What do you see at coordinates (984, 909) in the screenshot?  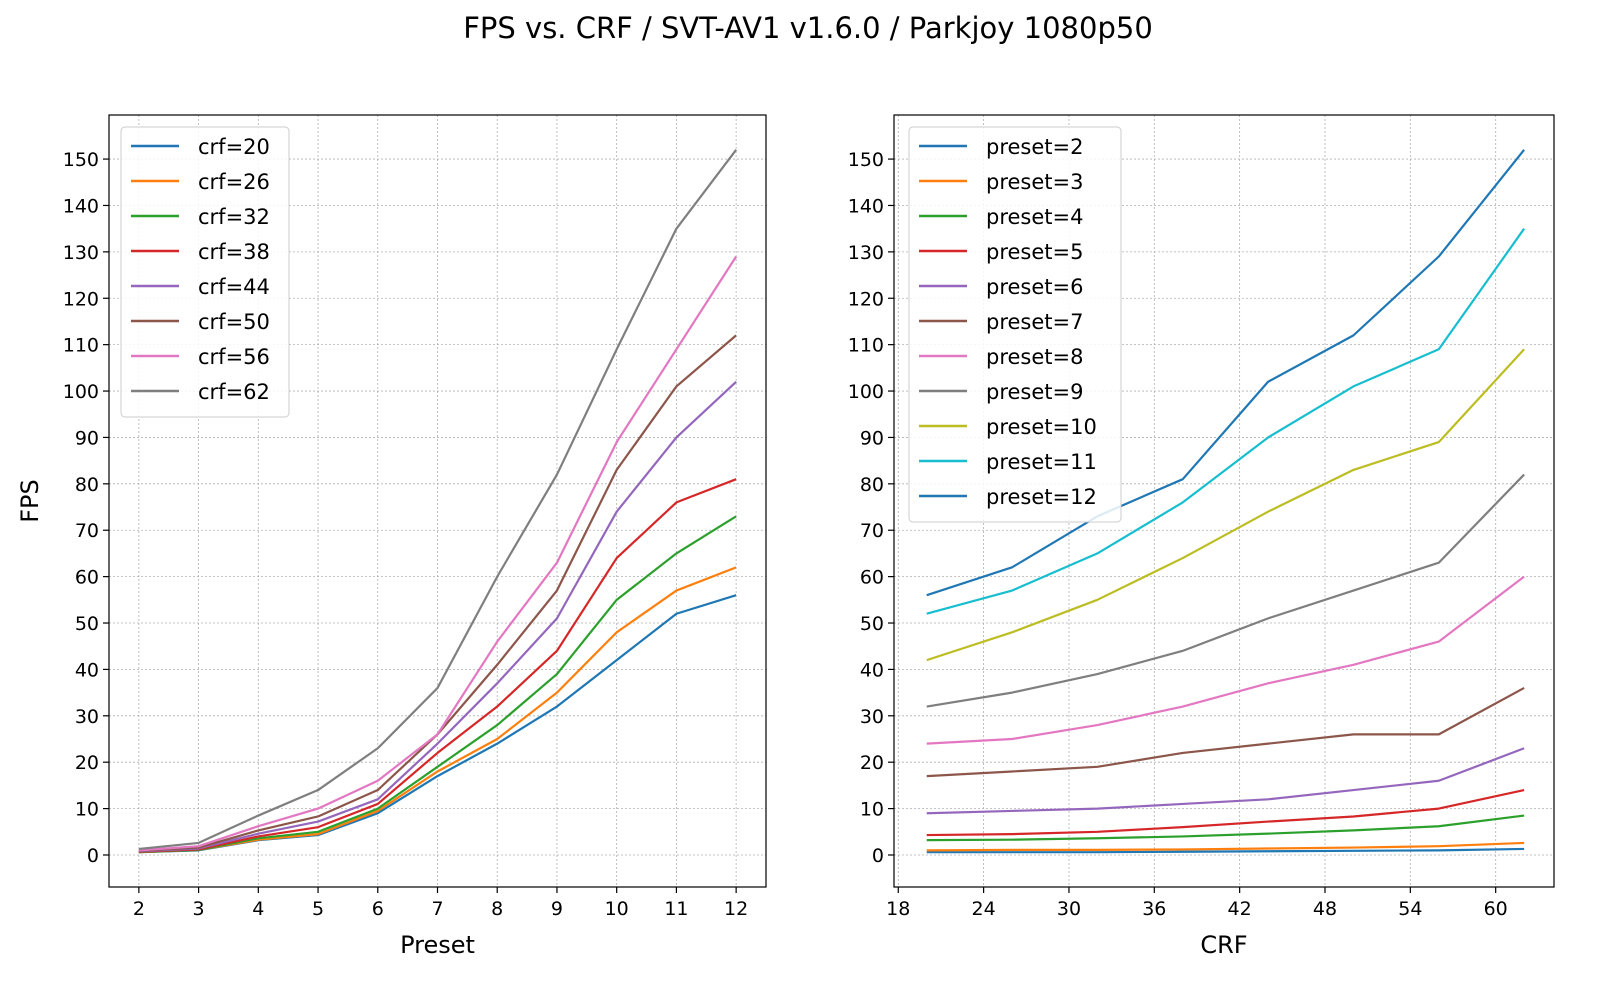 I see `x-tick-label: 24` at bounding box center [984, 909].